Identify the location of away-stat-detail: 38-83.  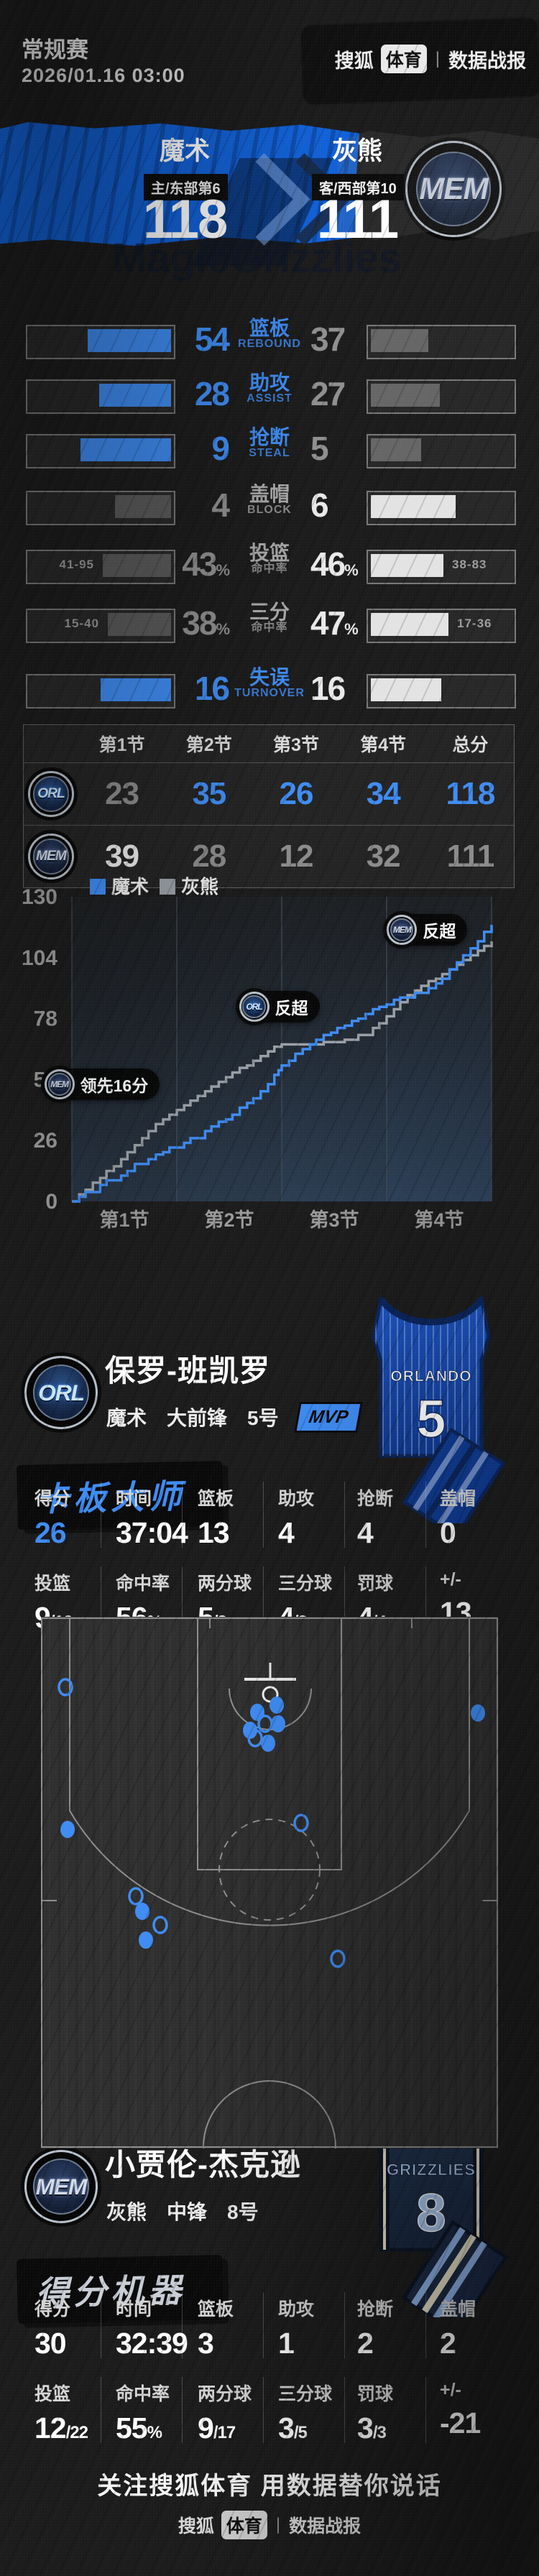
(469, 564).